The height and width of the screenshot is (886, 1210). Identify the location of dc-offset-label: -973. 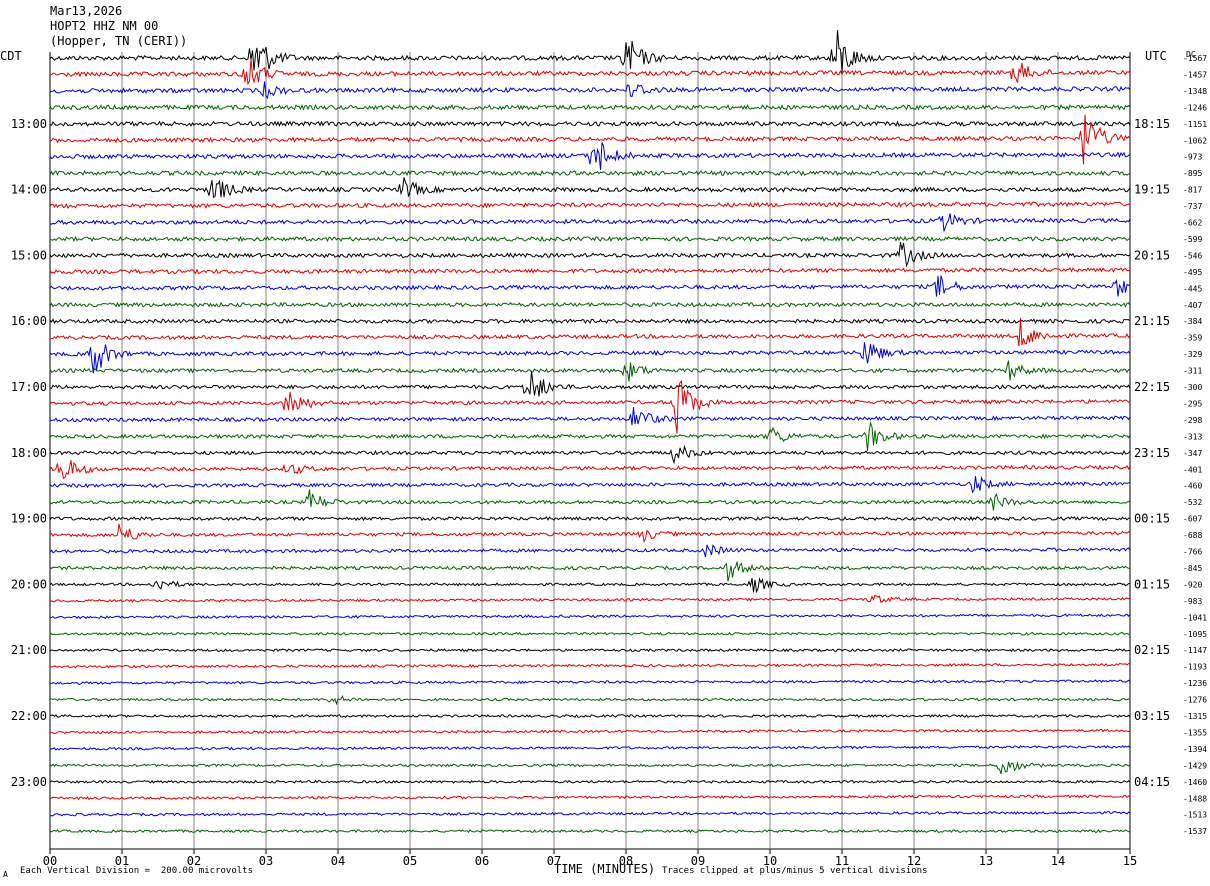
(1192, 157).